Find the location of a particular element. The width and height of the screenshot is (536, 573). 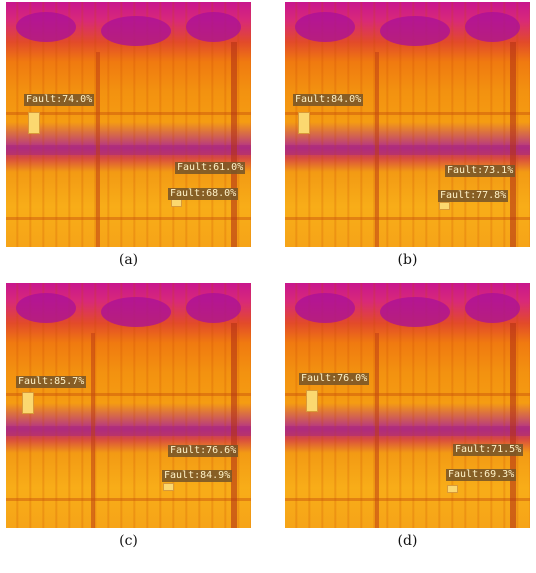

fault-label: Fault:61.0% is located at coordinates (210, 168).